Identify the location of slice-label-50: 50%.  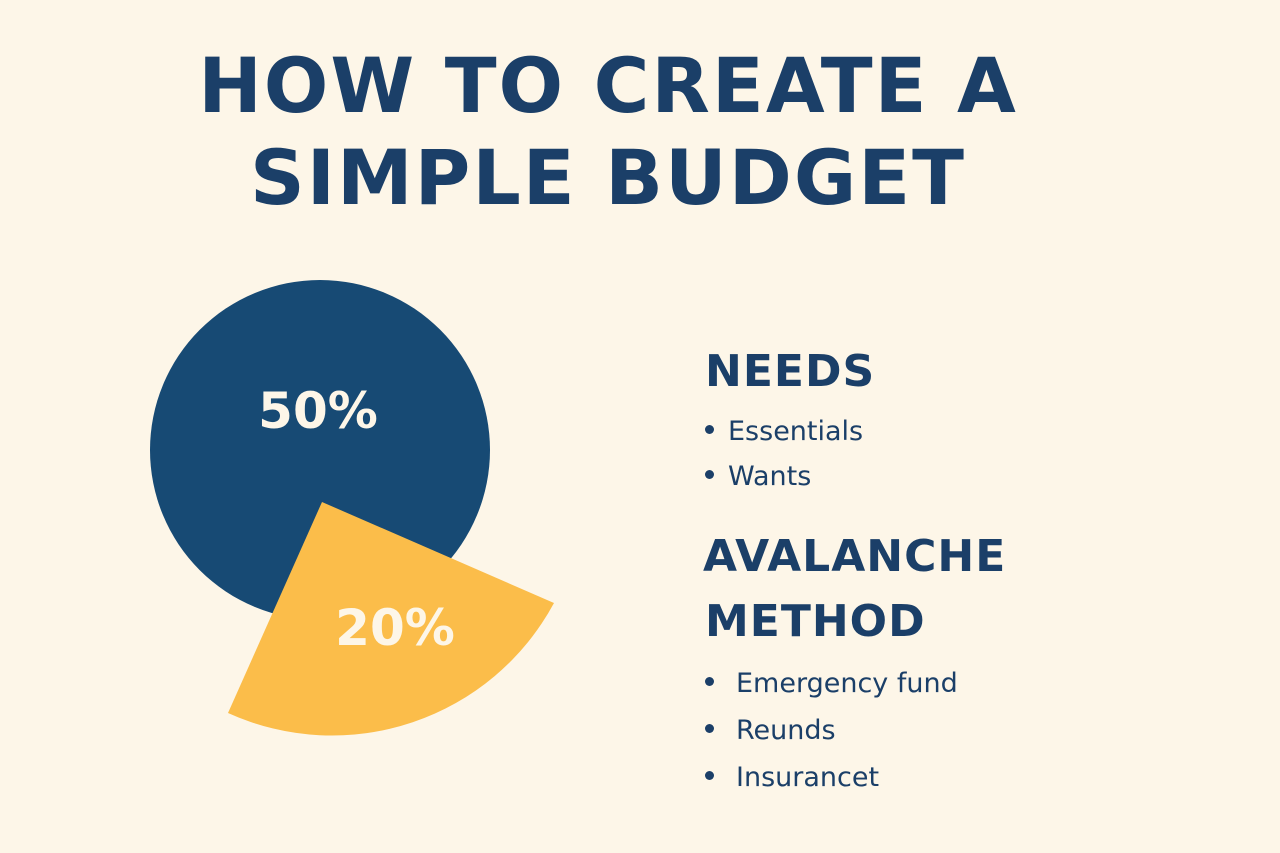
(318, 411).